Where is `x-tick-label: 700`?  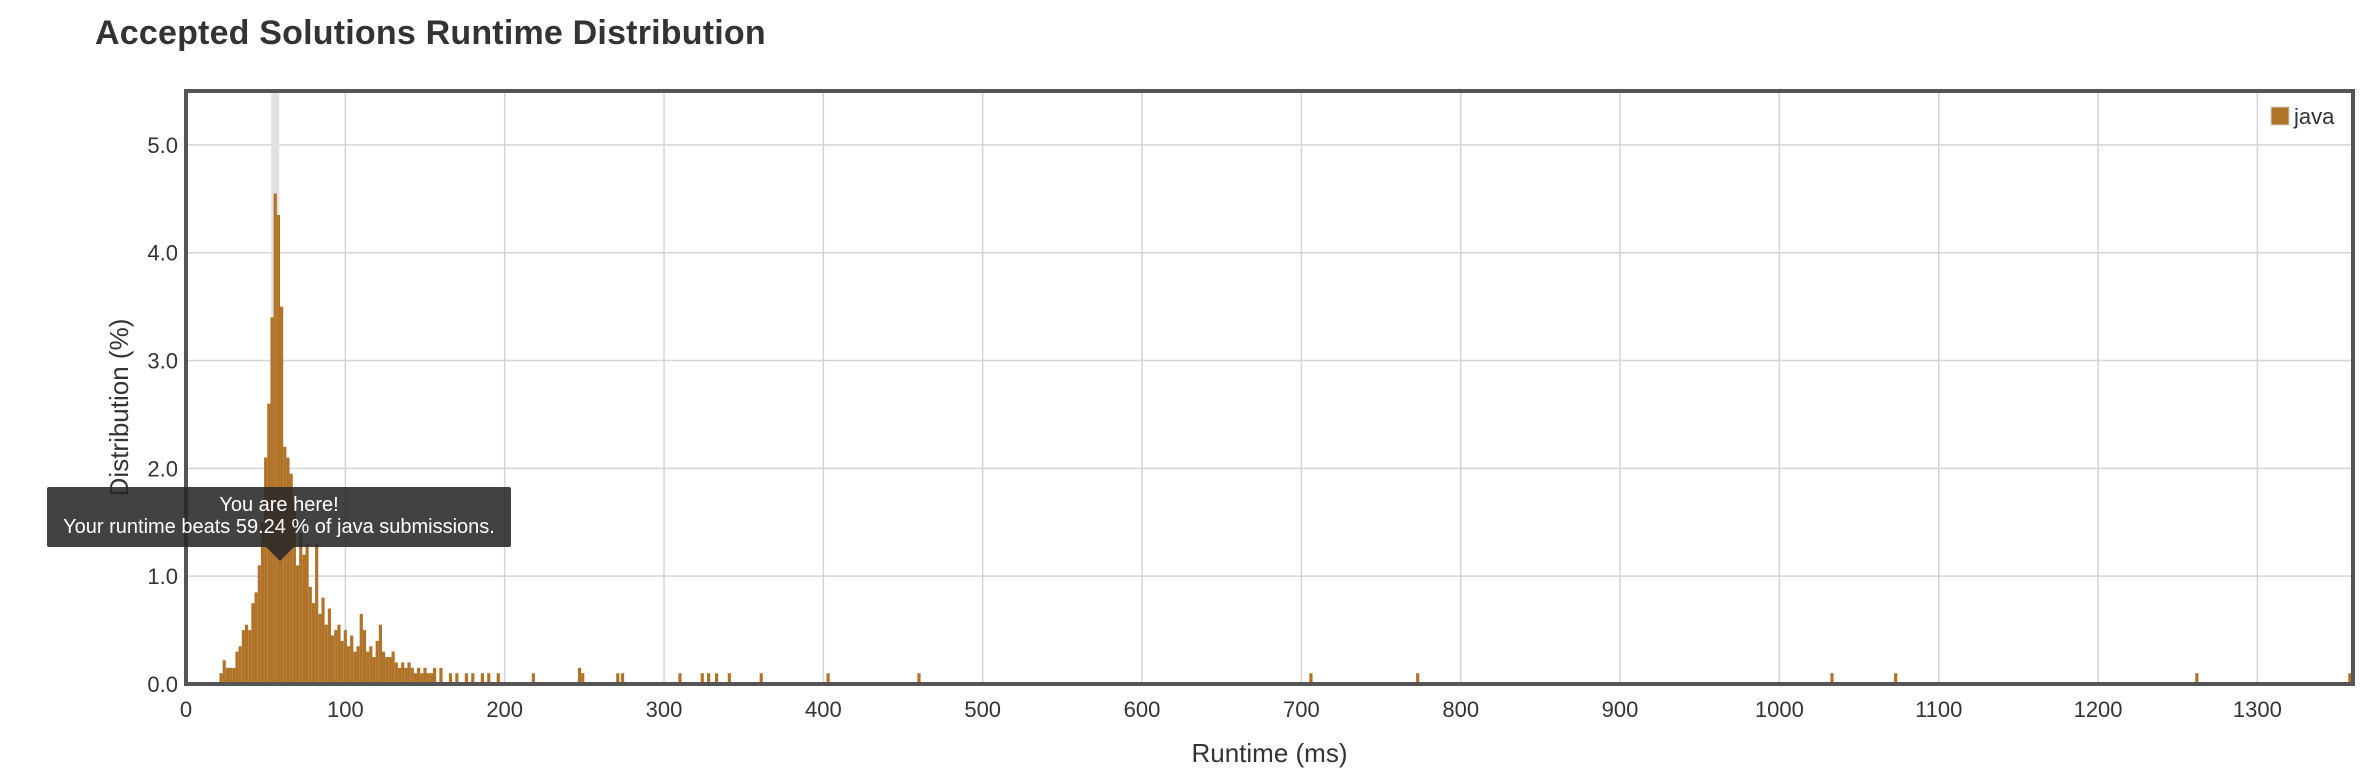
x-tick-label: 700 is located at coordinates (1301, 709).